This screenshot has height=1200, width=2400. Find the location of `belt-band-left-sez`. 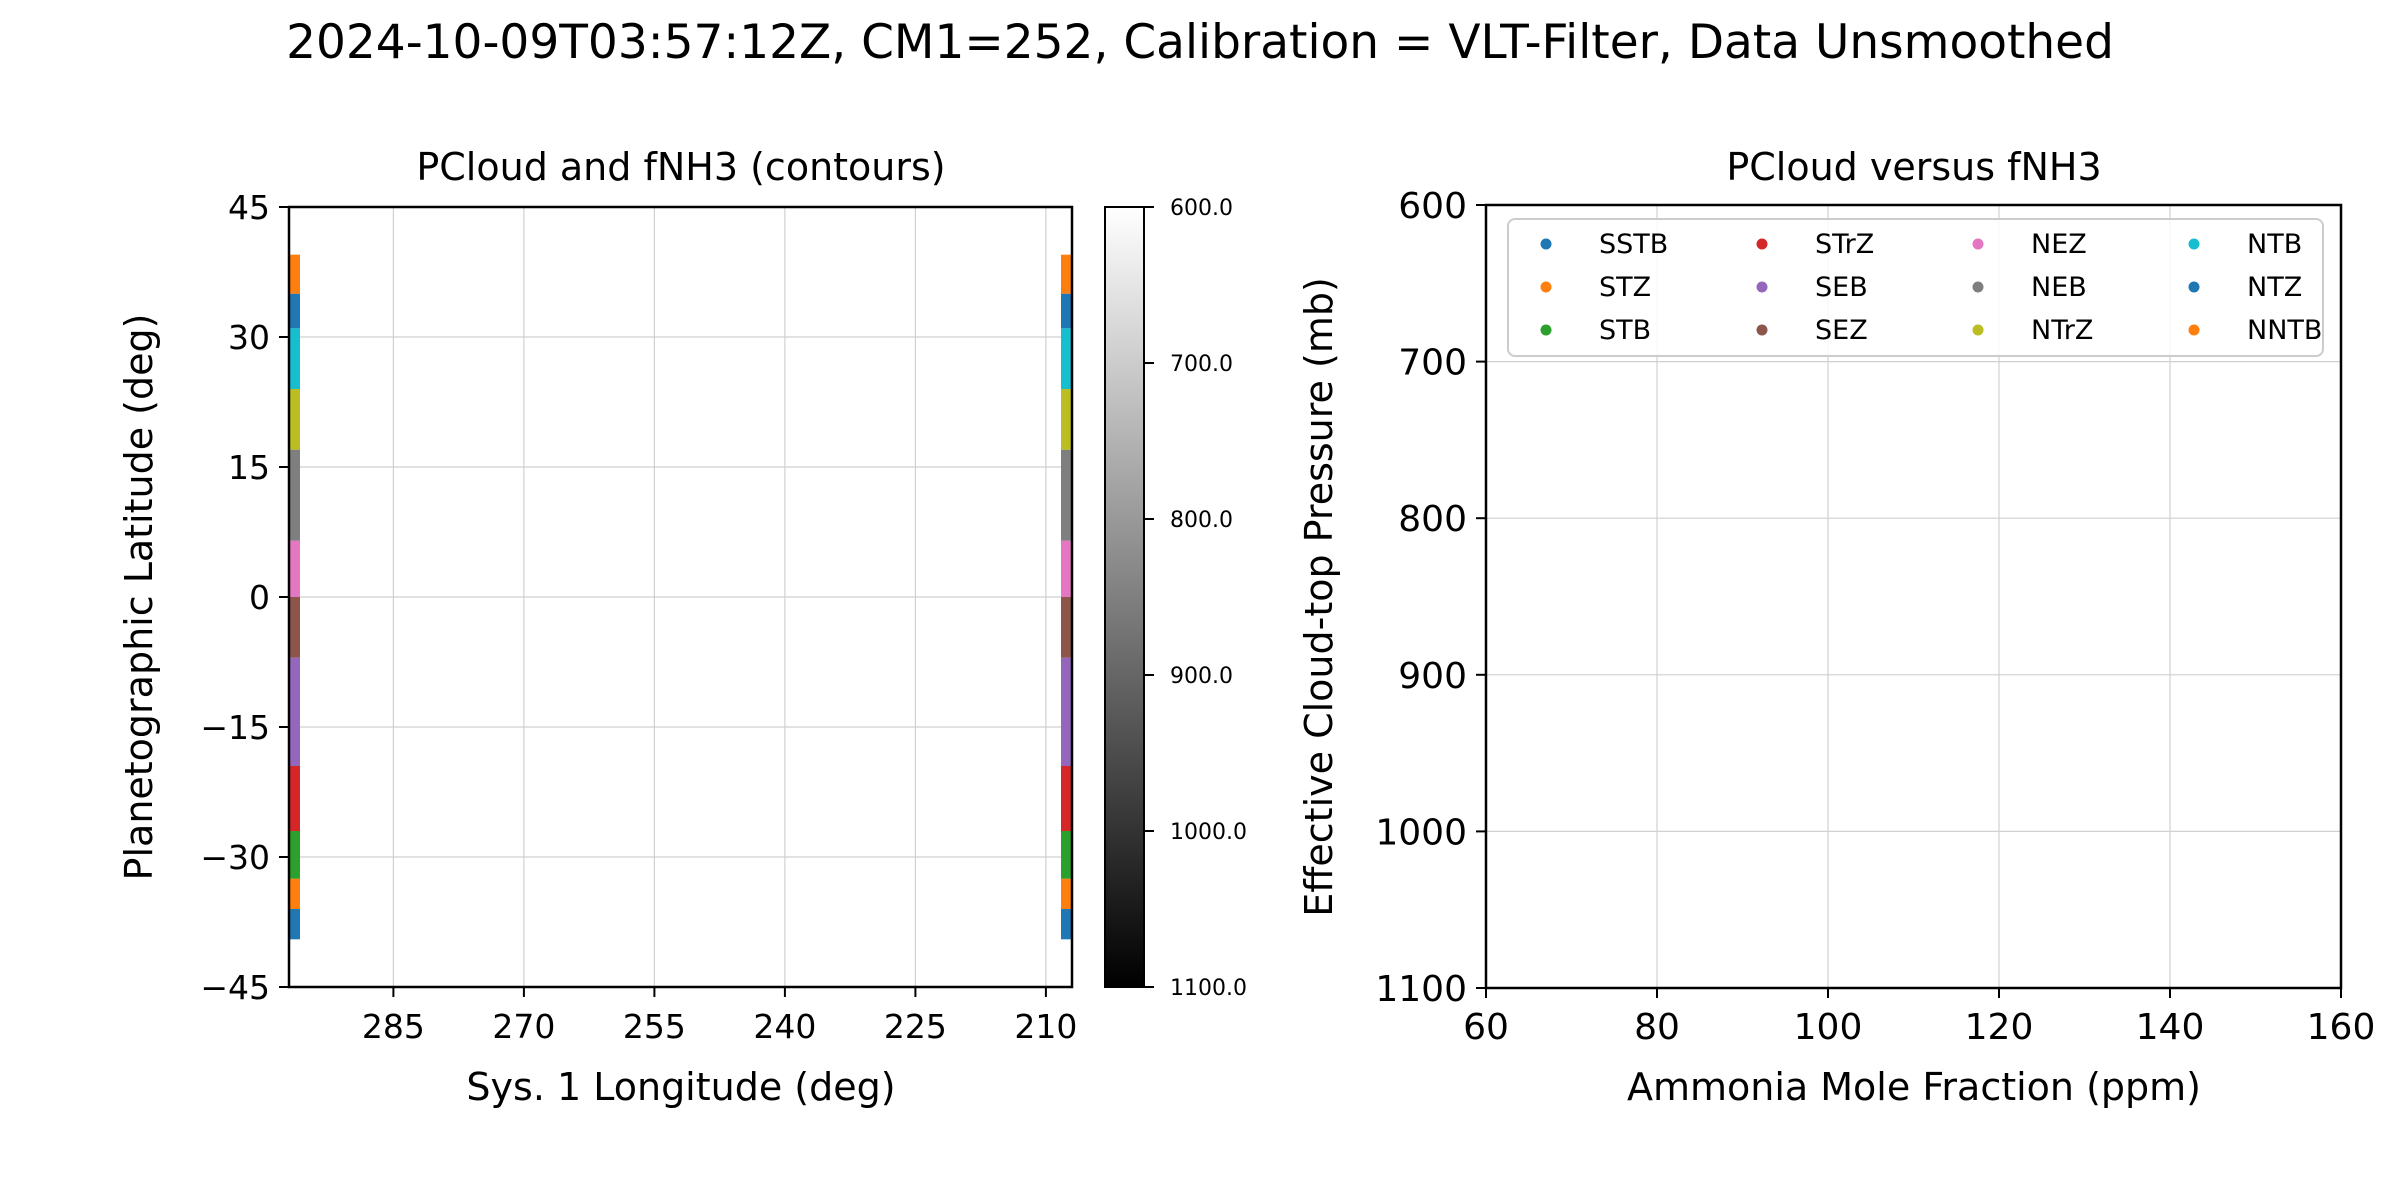

belt-band-left-sez is located at coordinates (294, 627).